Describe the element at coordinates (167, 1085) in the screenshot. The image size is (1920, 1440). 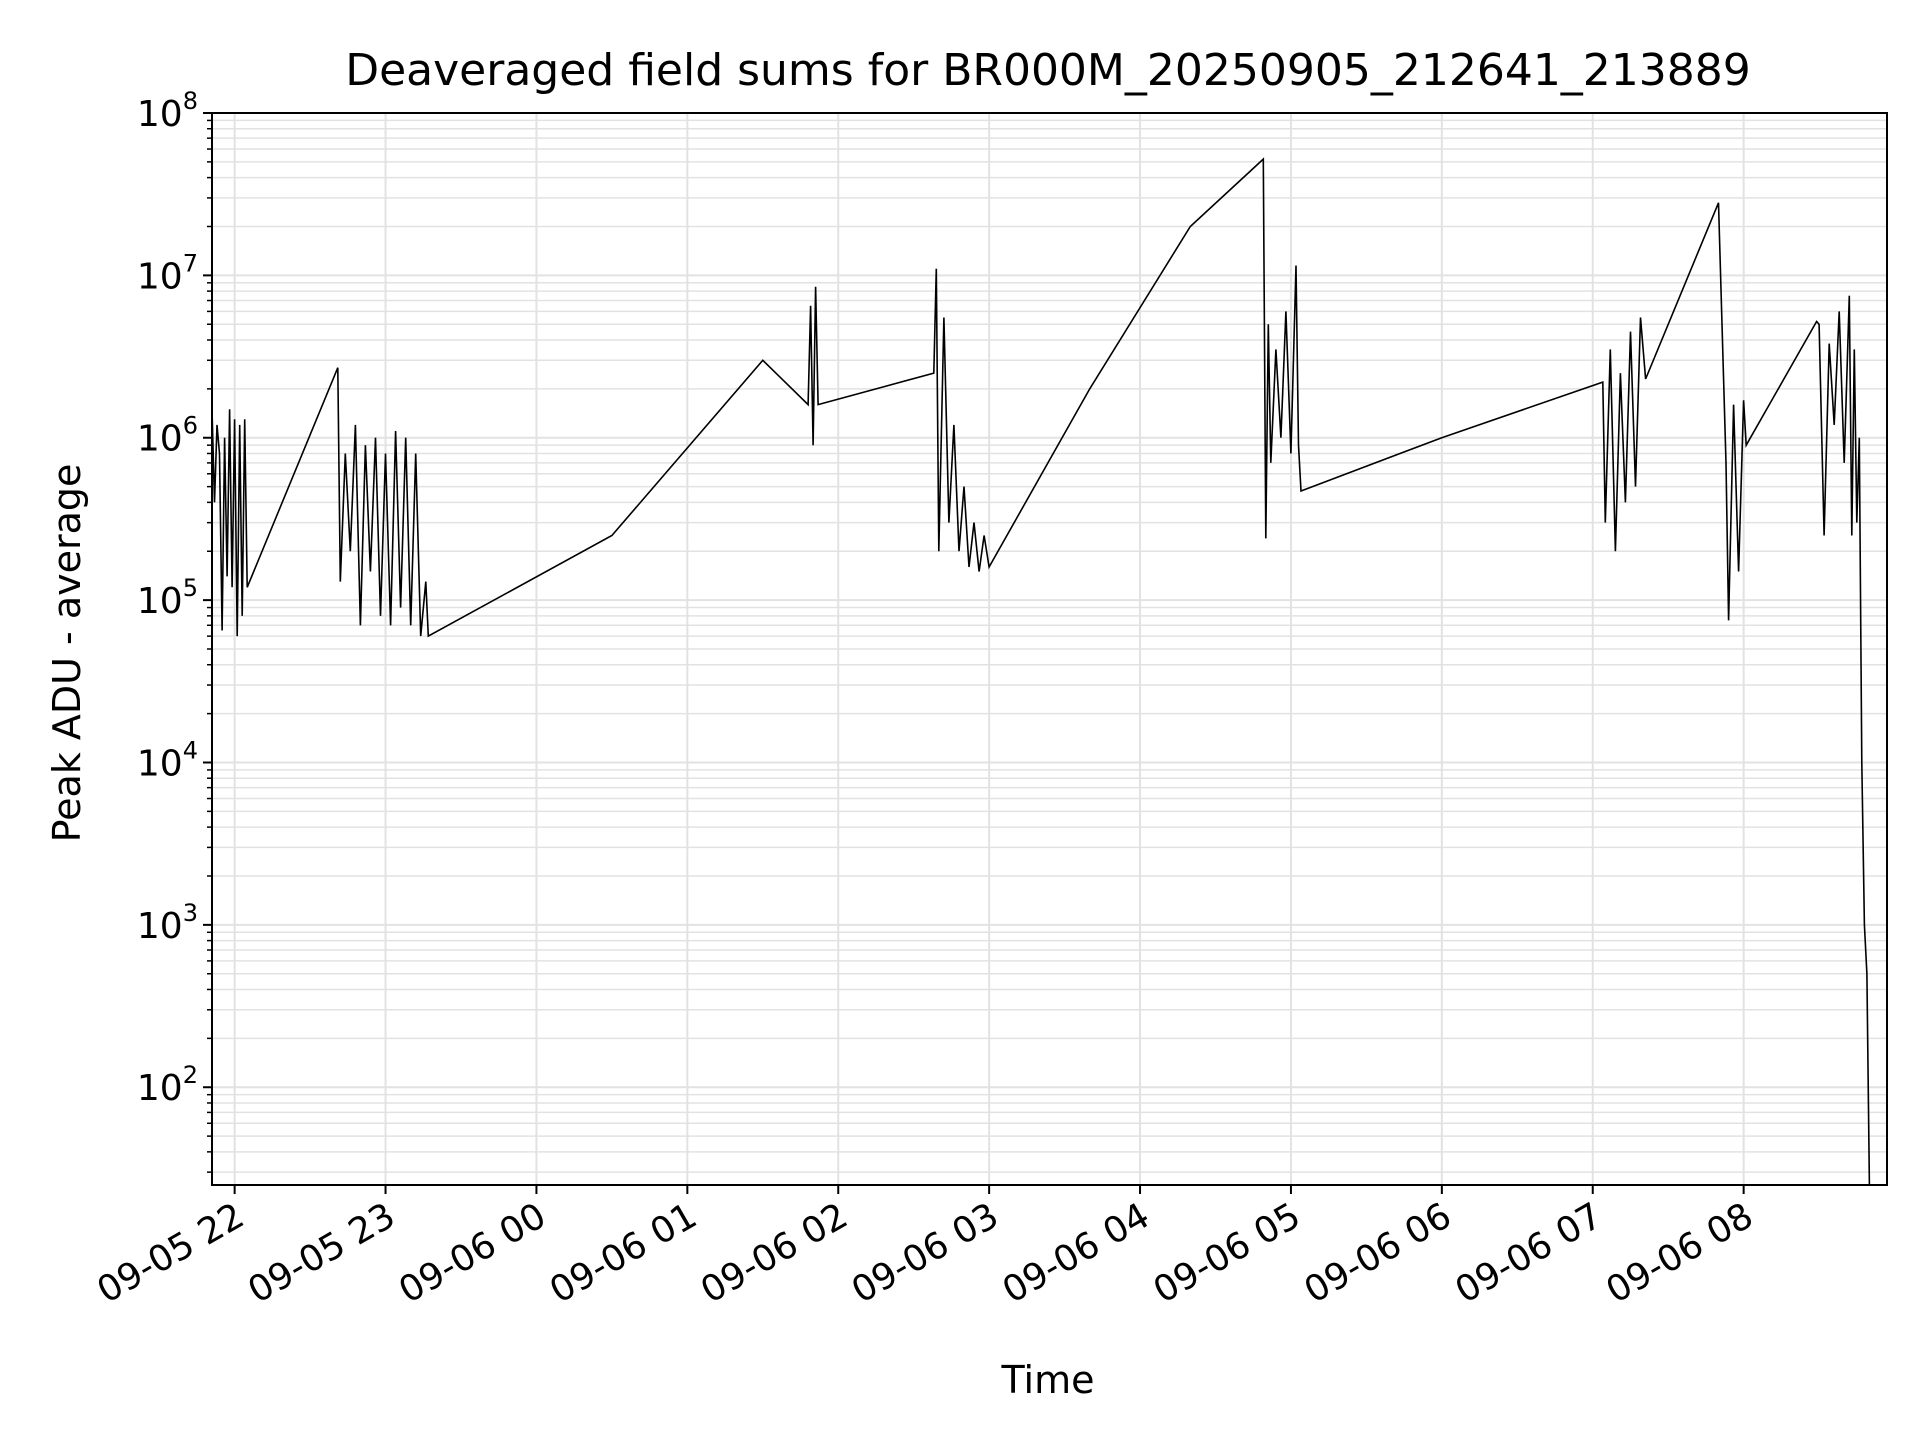
I see `y-tick-label: 10²` at that location.